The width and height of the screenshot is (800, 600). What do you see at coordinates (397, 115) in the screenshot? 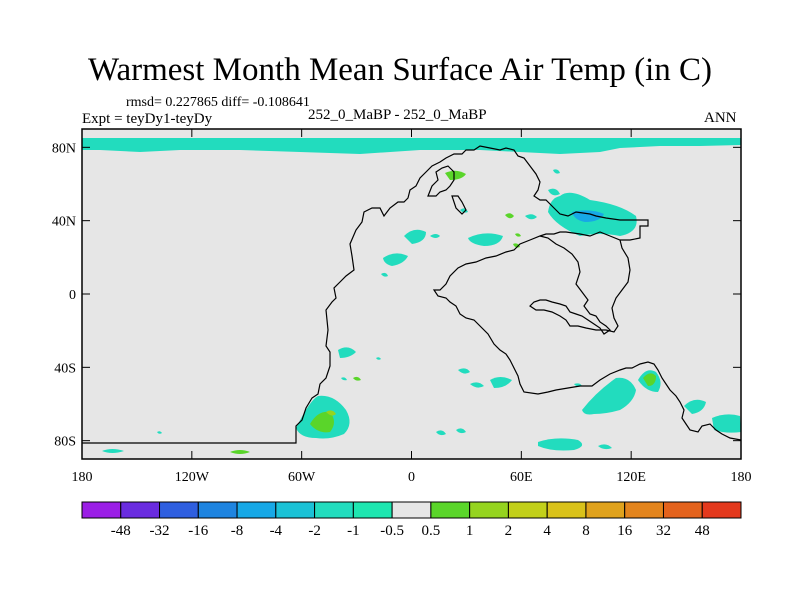
I see `period-label: 252_0_MaBP - 252_0_MaBP` at bounding box center [397, 115].